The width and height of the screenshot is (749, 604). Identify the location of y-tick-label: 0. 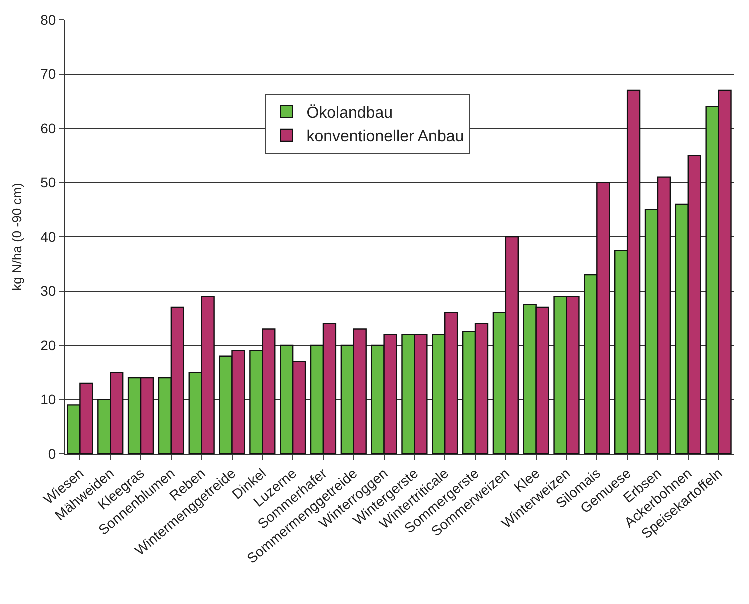
(52, 454).